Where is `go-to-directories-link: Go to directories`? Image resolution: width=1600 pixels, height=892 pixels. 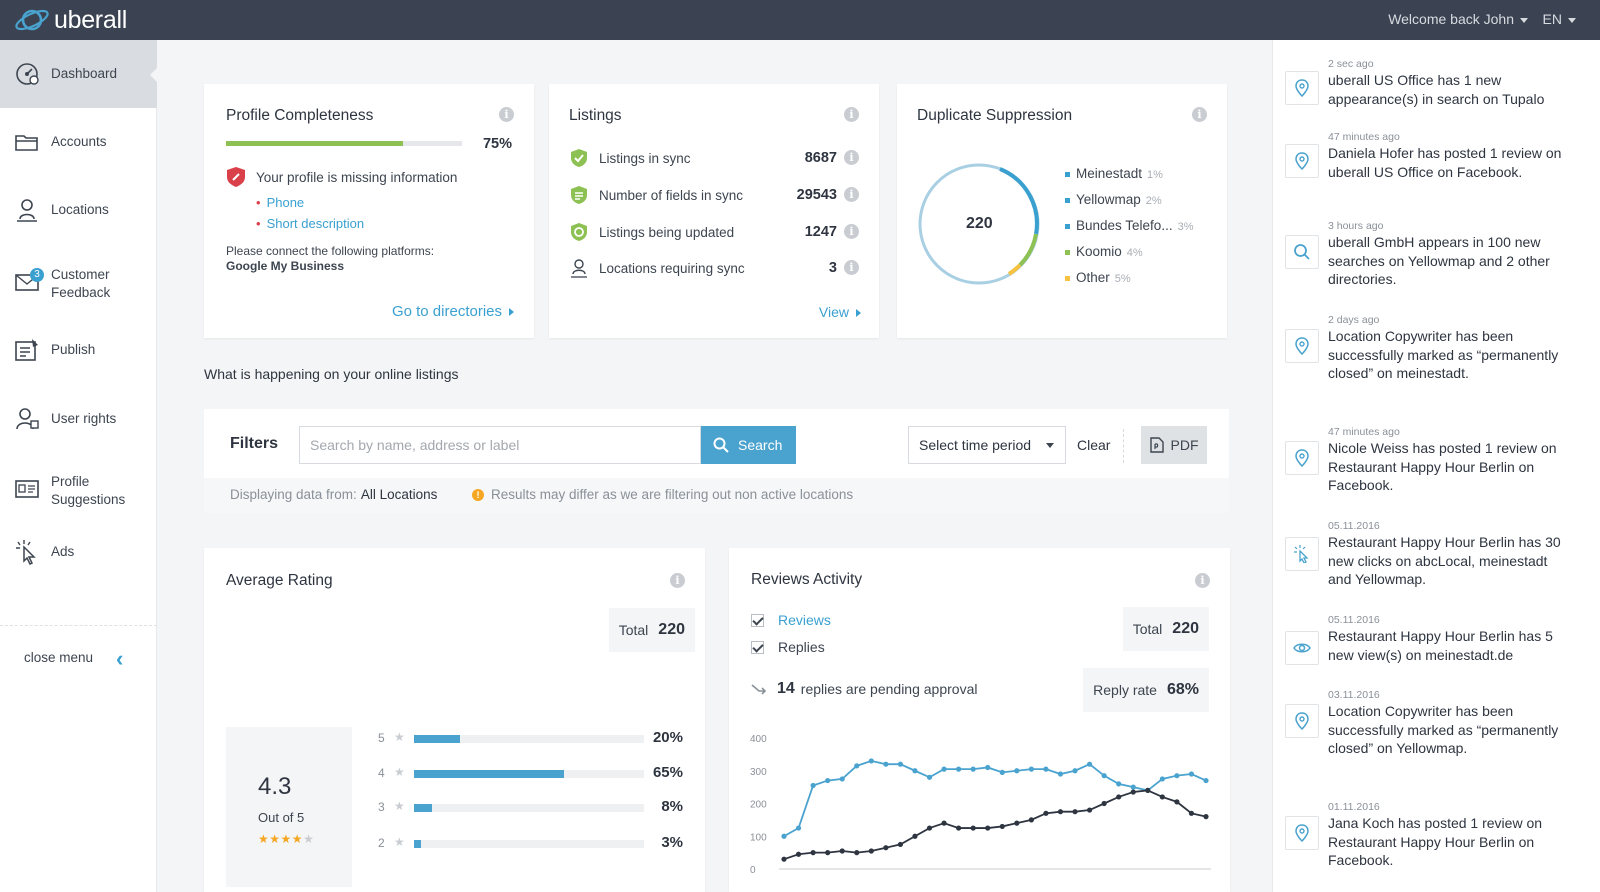
go-to-directories-link: Go to directories is located at coordinates (453, 311).